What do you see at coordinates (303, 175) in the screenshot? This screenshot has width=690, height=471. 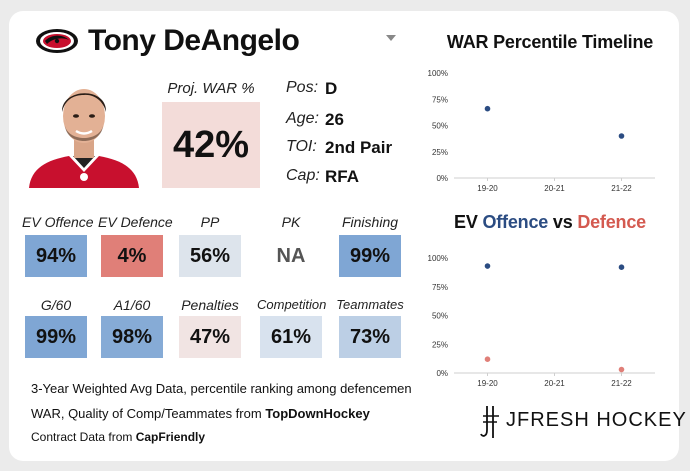 I see `info-label-cap: Cap:` at bounding box center [303, 175].